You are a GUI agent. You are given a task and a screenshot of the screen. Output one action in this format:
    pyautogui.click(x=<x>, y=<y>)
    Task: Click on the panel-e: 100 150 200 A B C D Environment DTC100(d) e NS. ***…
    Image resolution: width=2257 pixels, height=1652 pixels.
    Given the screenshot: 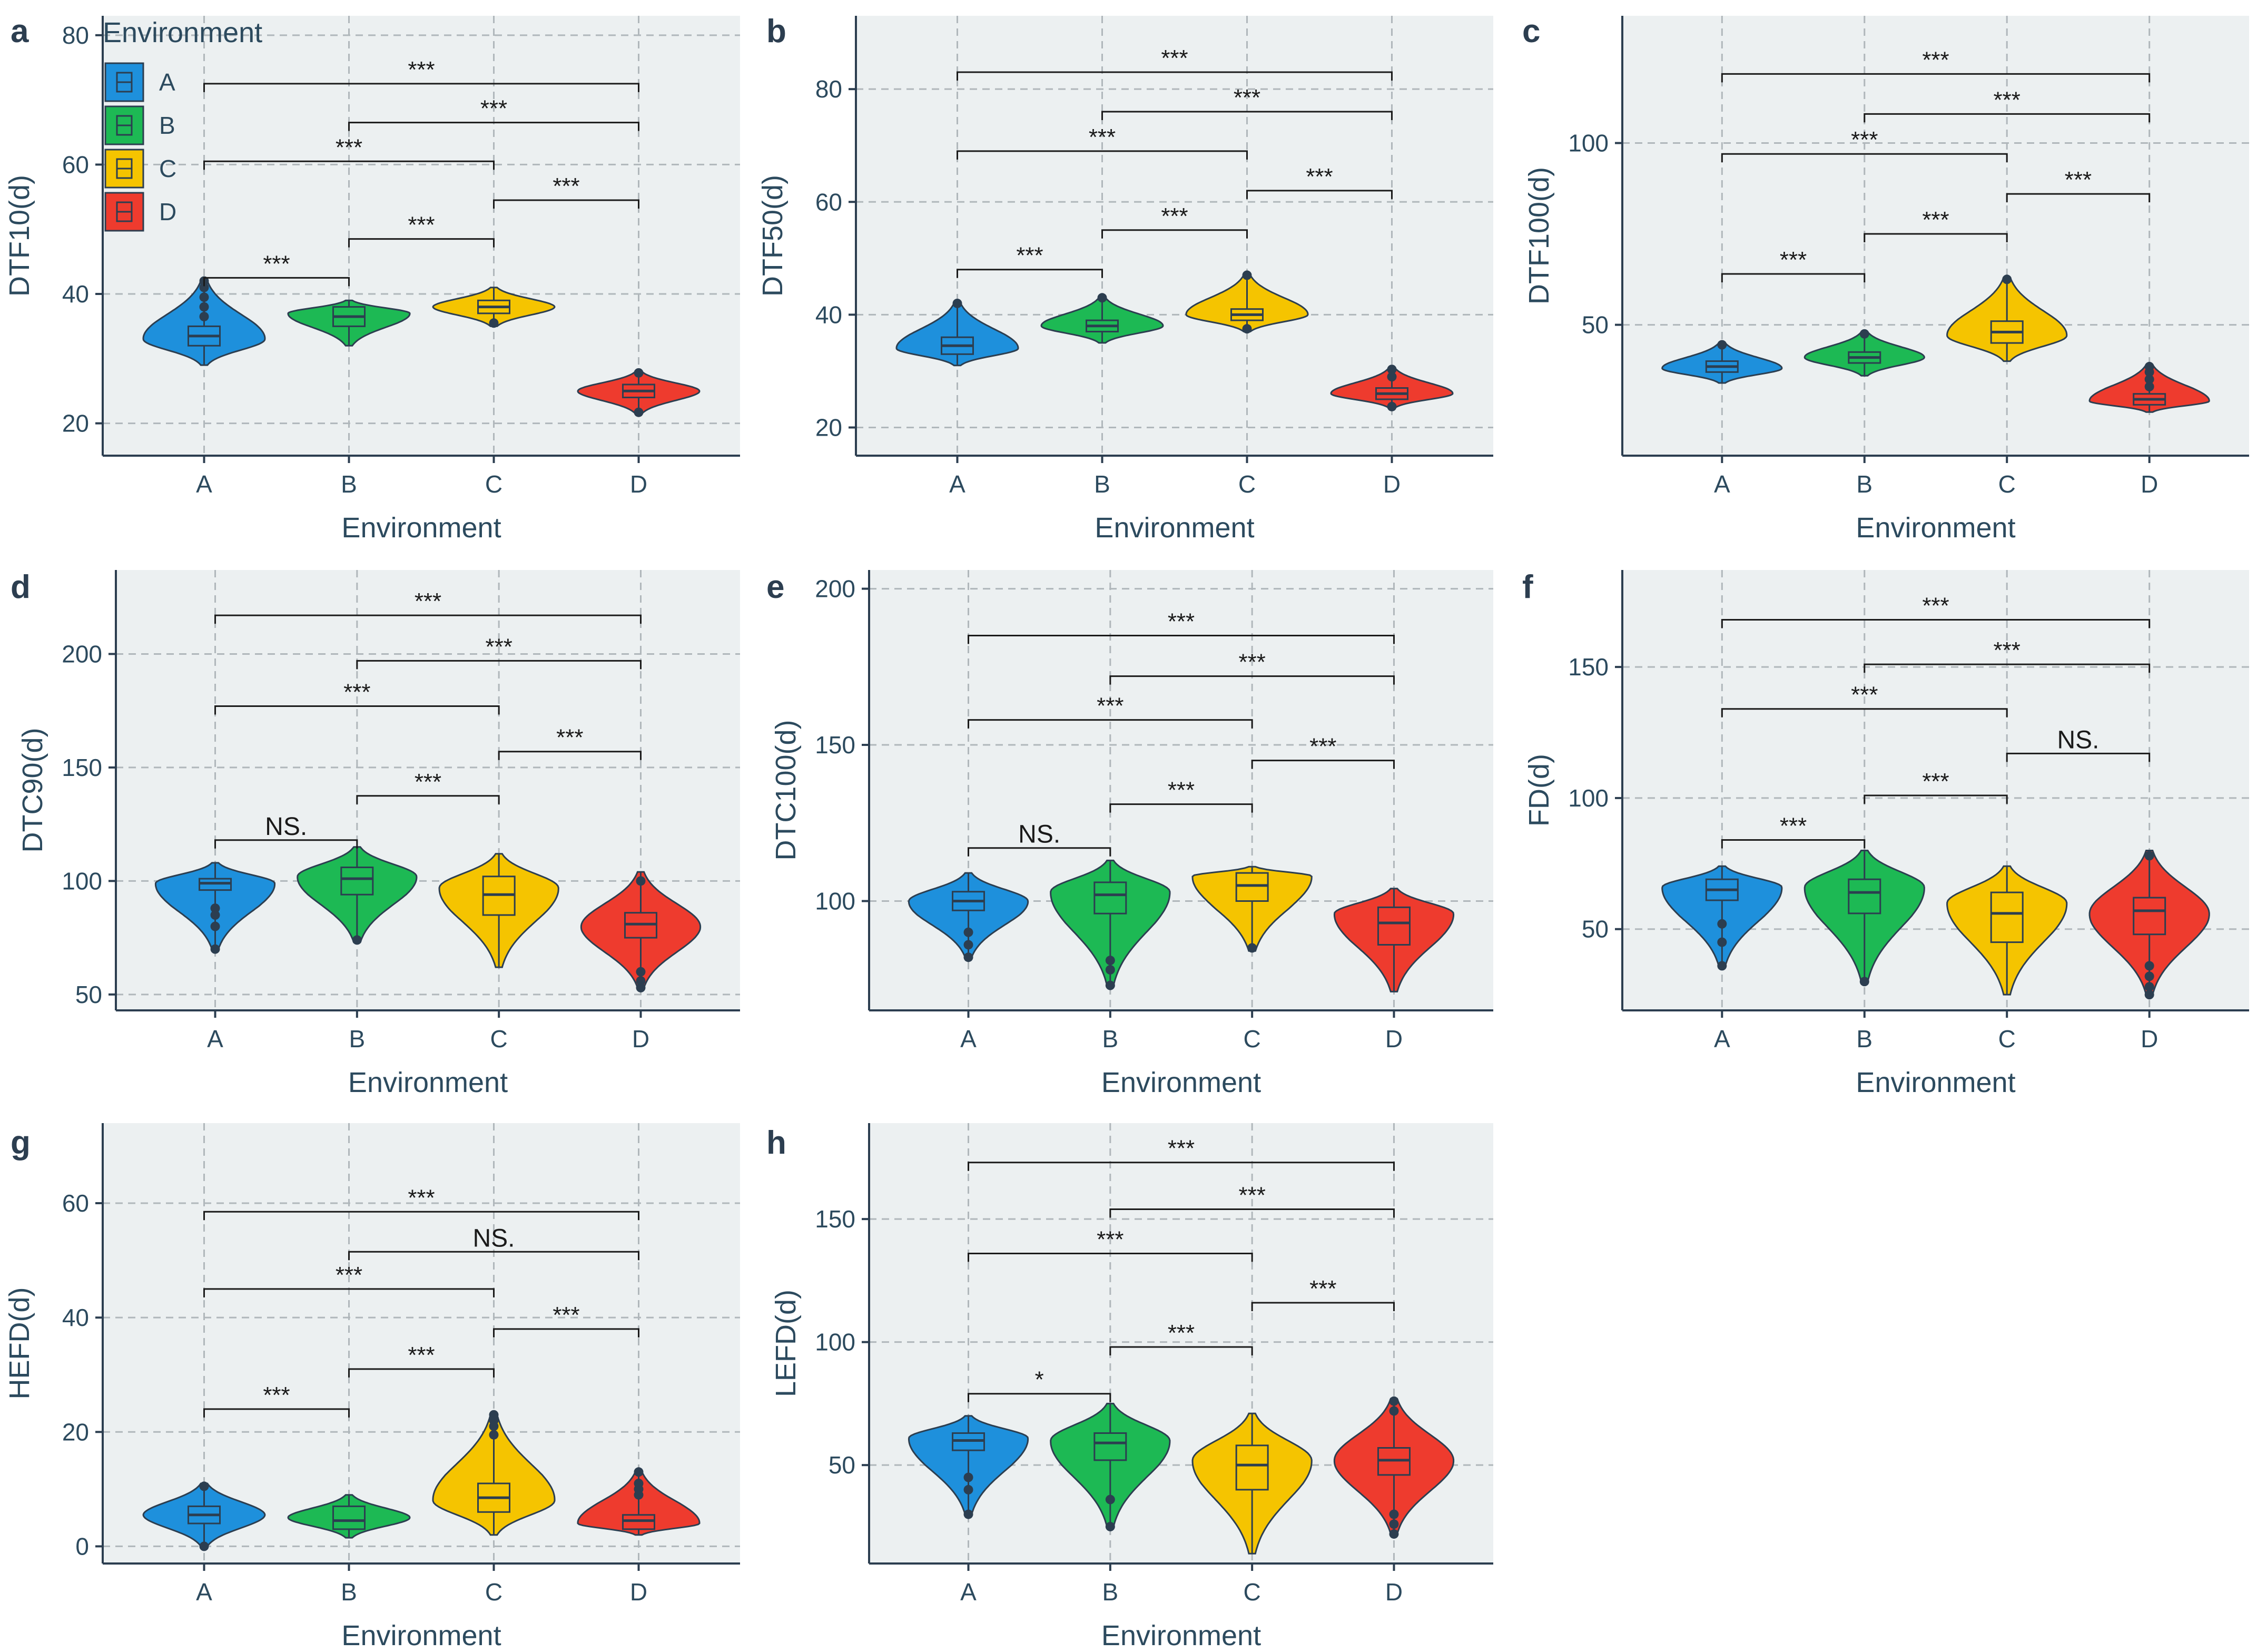 What is the action you would take?
    pyautogui.click(x=1129, y=833)
    